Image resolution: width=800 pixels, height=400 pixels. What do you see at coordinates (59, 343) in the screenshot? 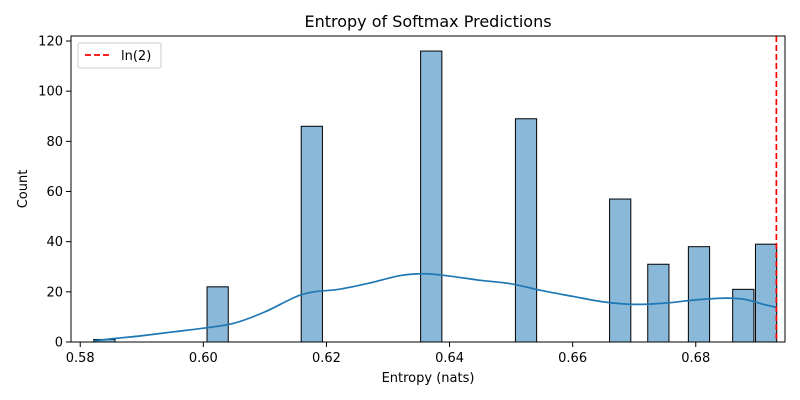
I see `y-tick-label: 0` at bounding box center [59, 343].